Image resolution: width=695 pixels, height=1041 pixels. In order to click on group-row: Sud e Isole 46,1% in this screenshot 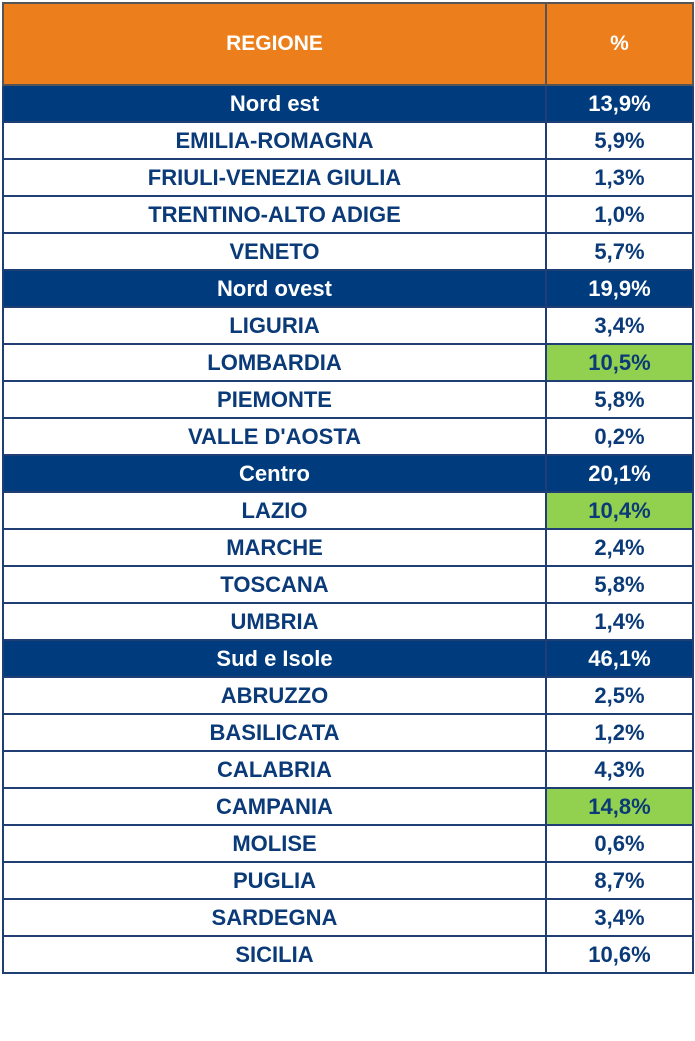, I will do `click(348, 658)`.